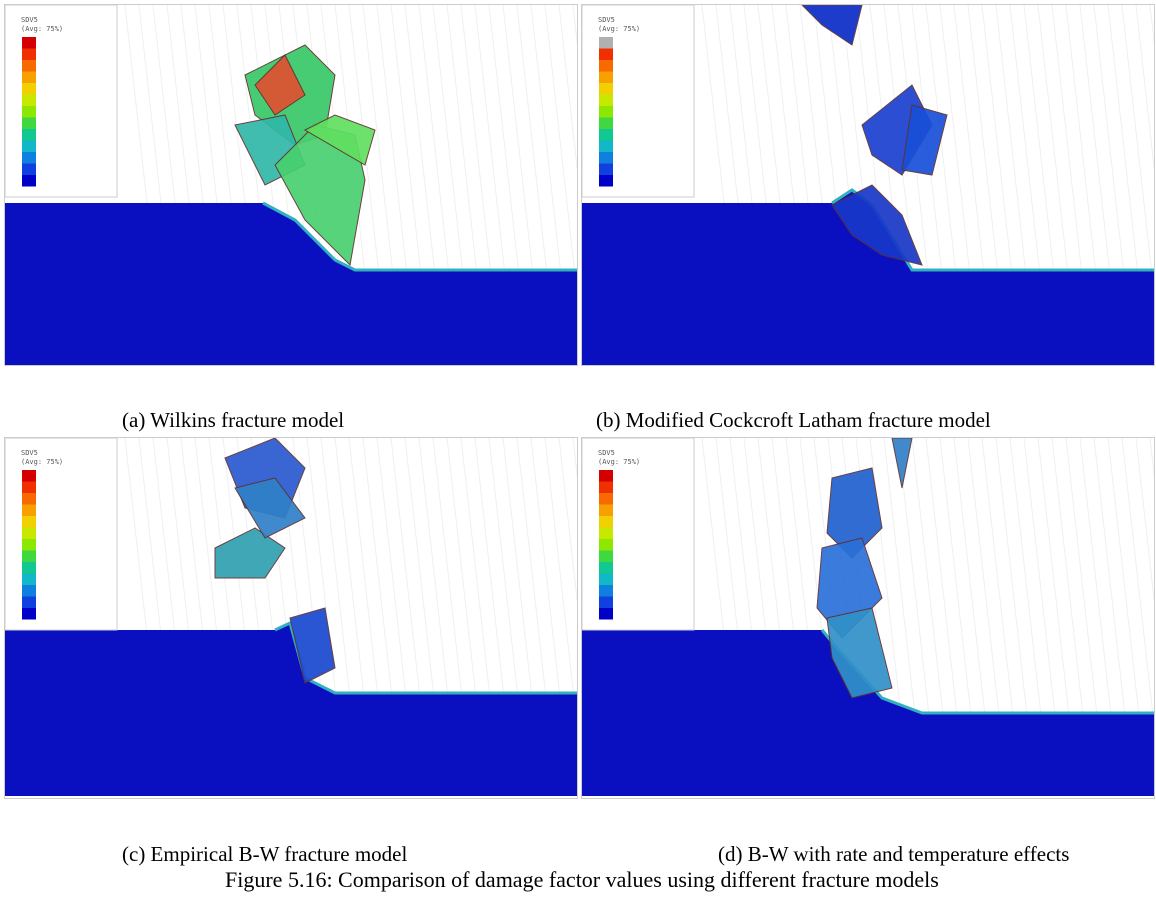 This screenshot has width=1156, height=901. I want to click on workpiece-edge, so click(419, 236).